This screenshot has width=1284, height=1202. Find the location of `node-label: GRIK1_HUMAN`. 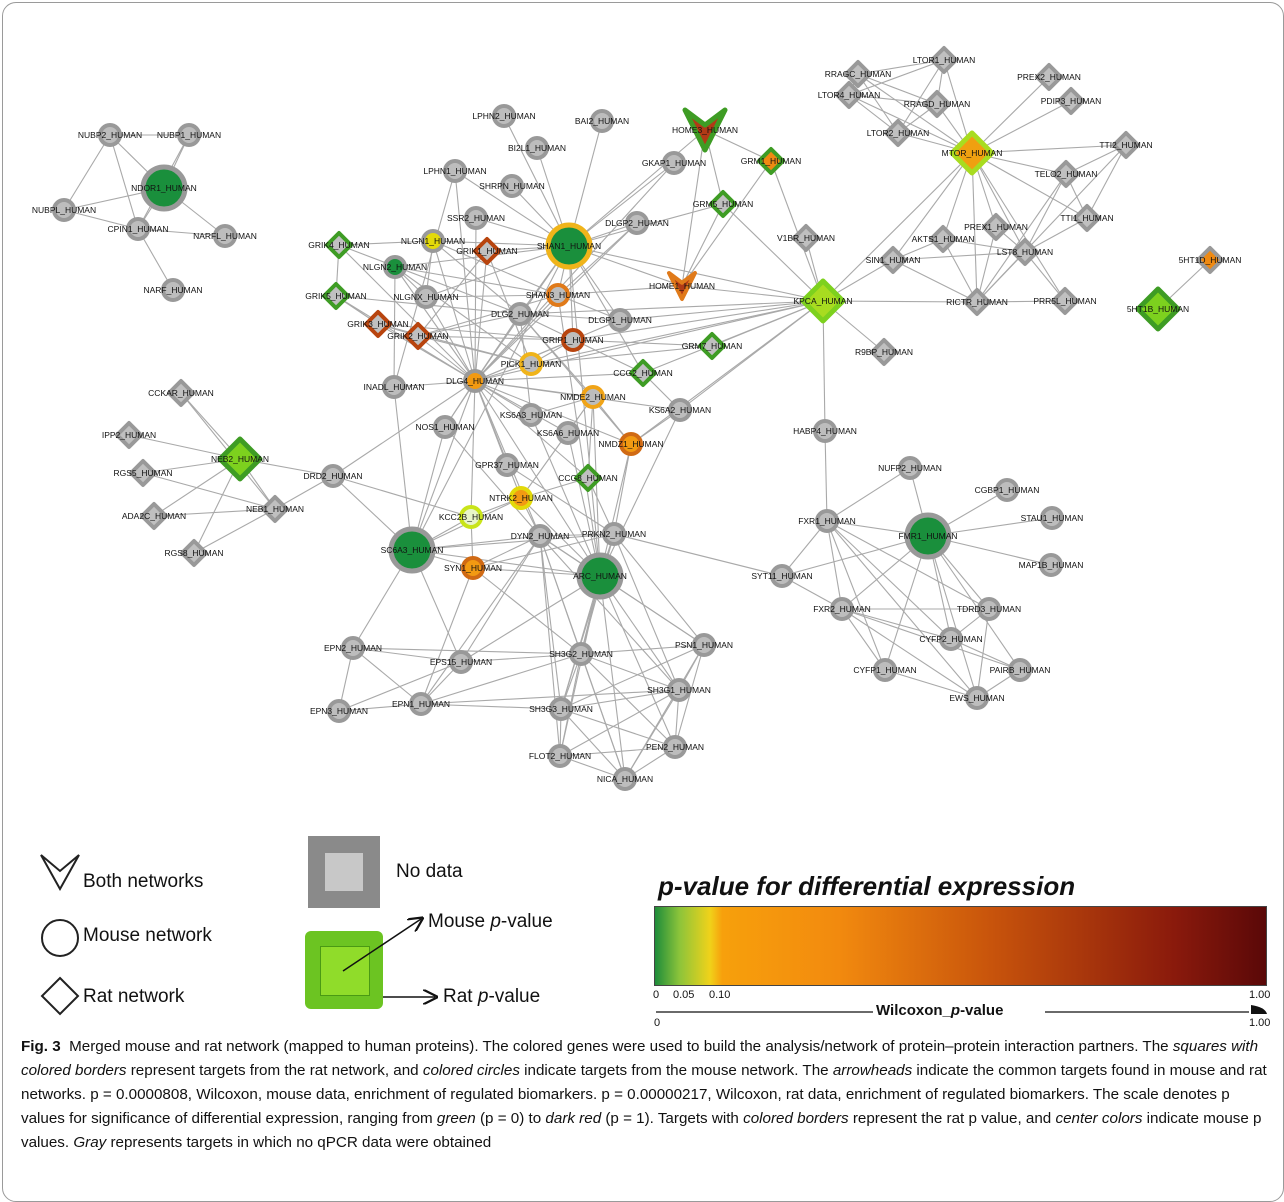

node-label: GRIK1_HUMAN is located at coordinates (486, 251).